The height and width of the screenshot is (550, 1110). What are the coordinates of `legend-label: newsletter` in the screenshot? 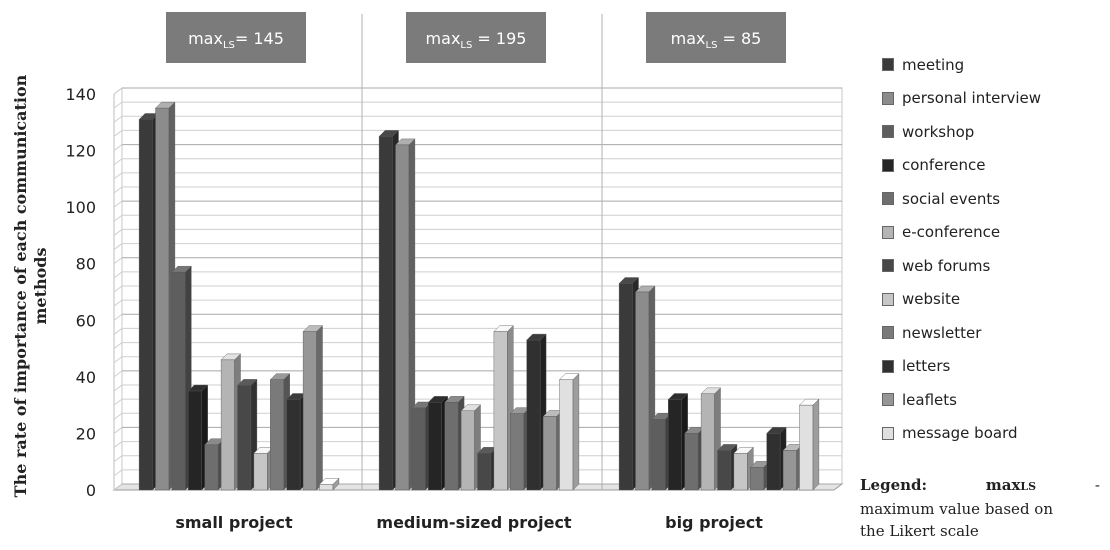 It's located at (942, 332).